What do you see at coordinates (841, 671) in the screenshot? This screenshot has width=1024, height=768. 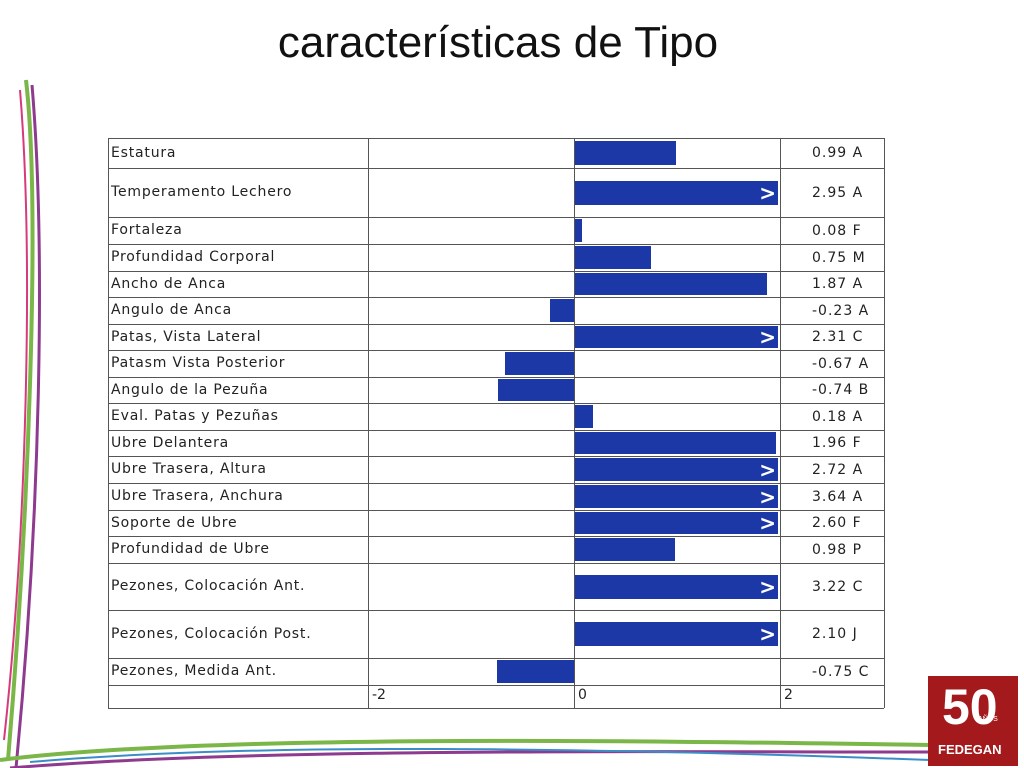 I see `value-label: -0.75 C` at bounding box center [841, 671].